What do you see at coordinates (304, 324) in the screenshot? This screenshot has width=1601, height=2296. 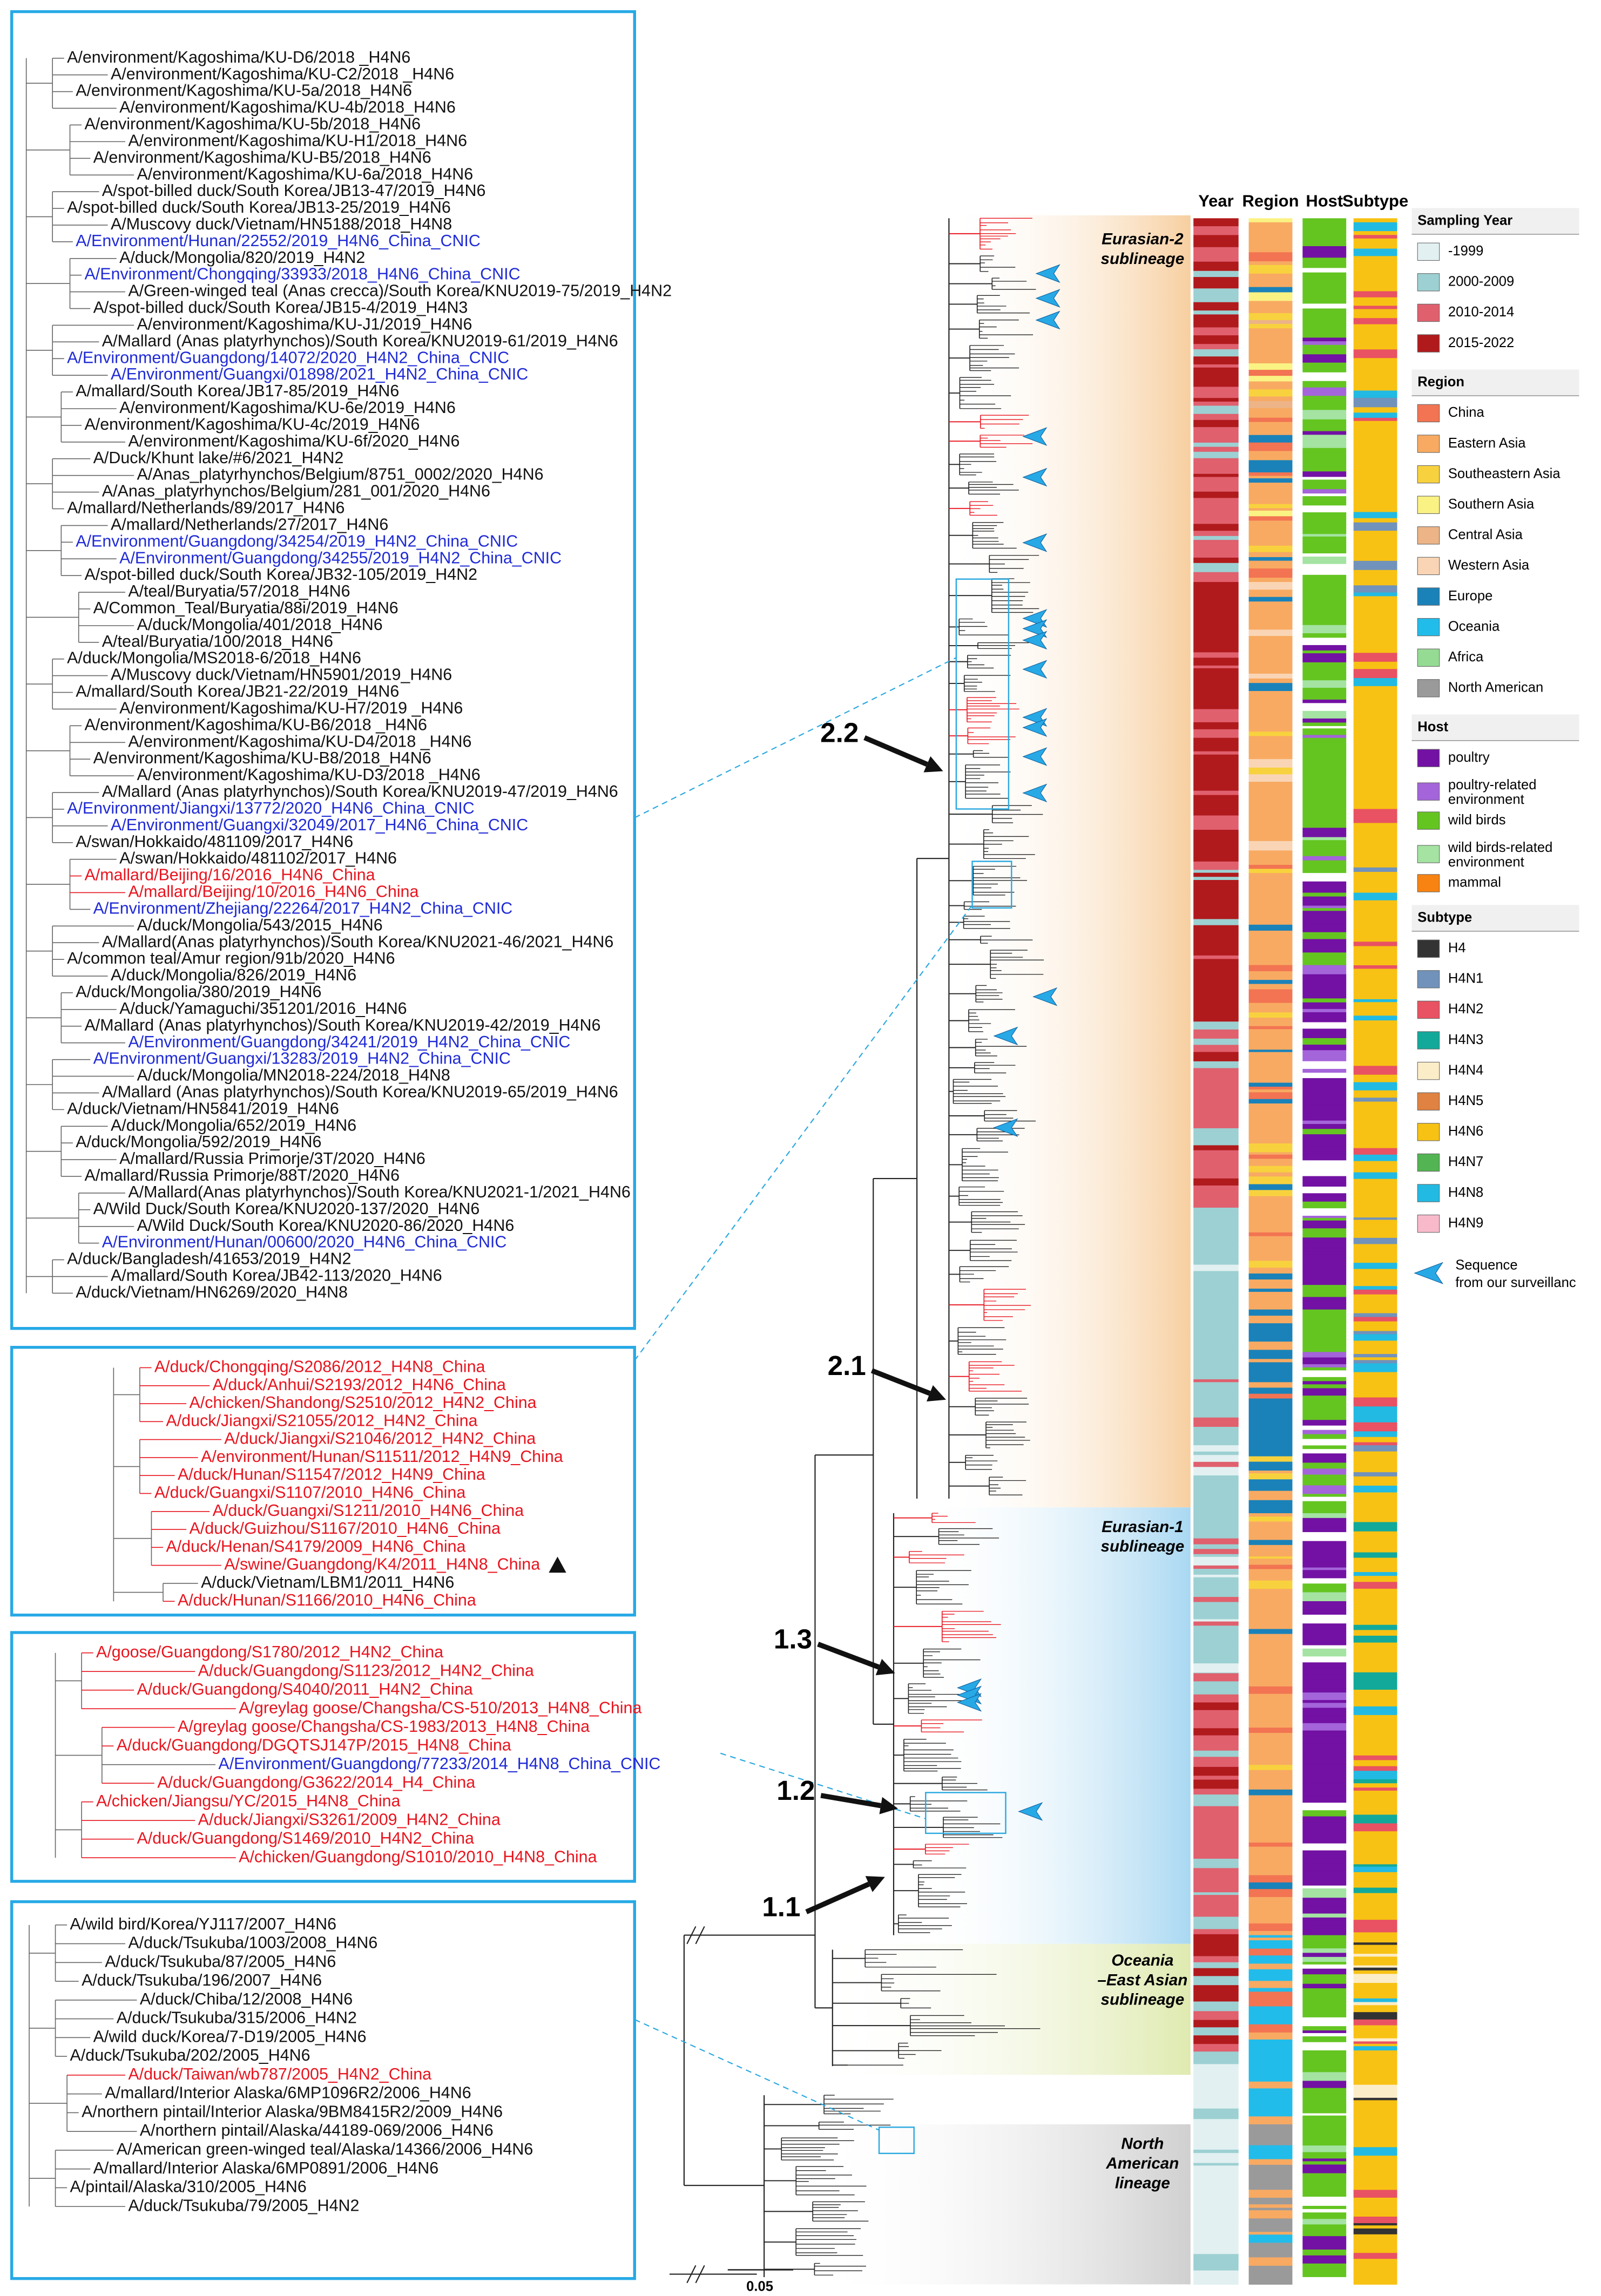 I see `taxon-label: A/environment/Kagoshima/KU-J1/2019_H4N6` at bounding box center [304, 324].